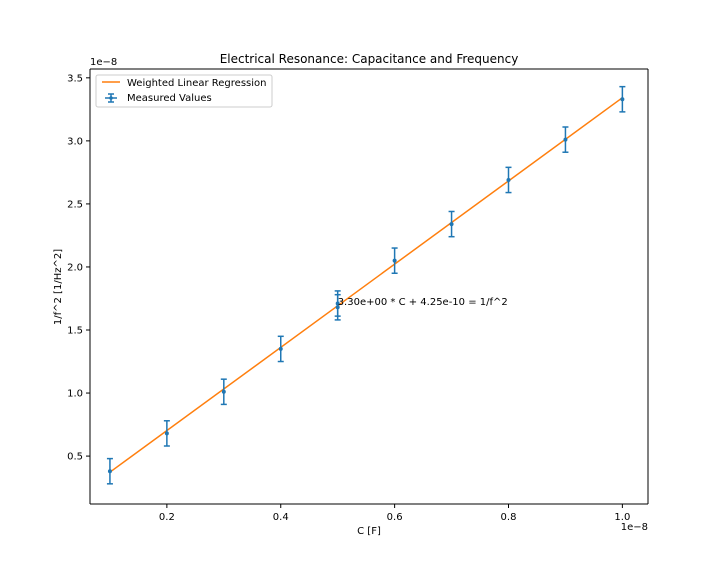 Image resolution: width=720 pixels, height=576 pixels. Describe the element at coordinates (281, 517) in the screenshot. I see `x-tick-label: 0.4` at that location.